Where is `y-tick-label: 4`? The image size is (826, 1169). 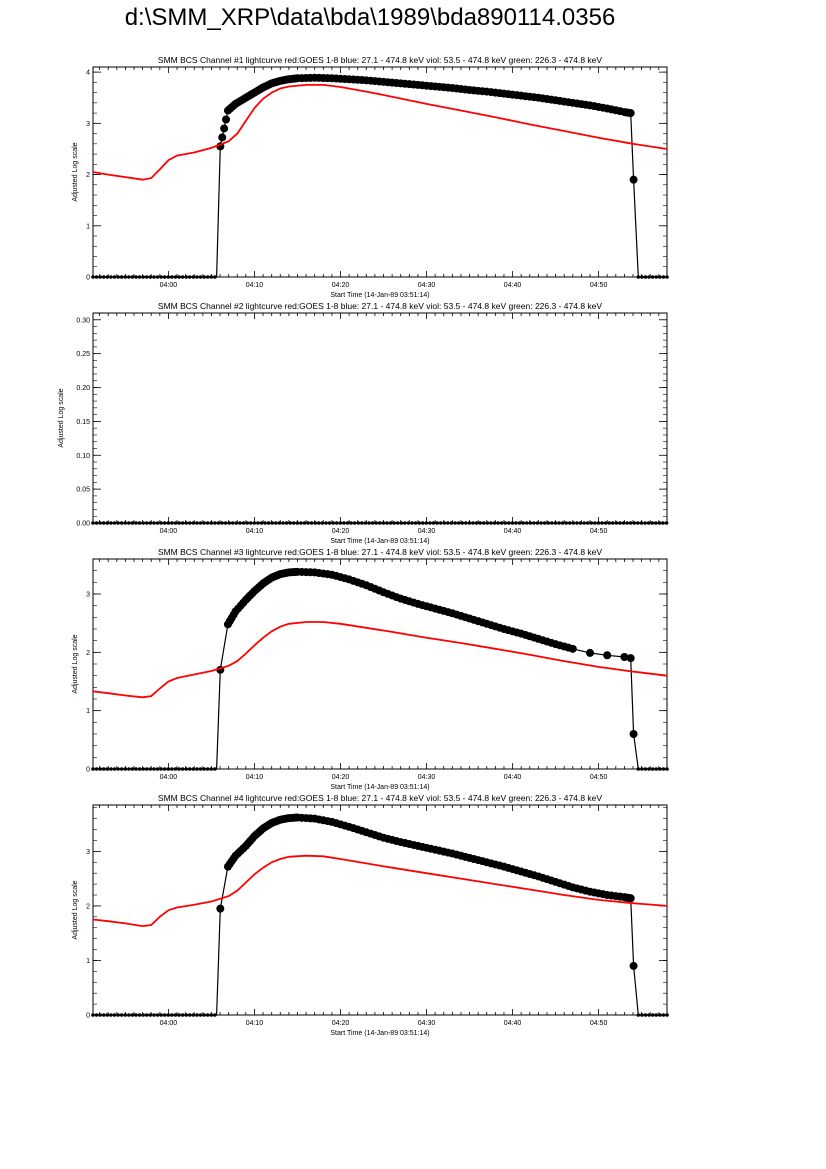 y-tick-label: 4 is located at coordinates (88, 73).